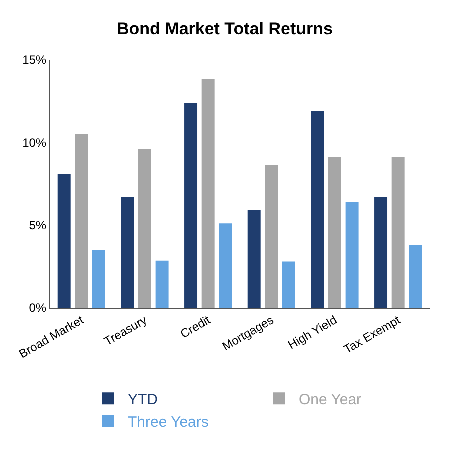 The width and height of the screenshot is (450, 450). Describe the element at coordinates (38, 225) in the screenshot. I see `y-tick-label: 5%` at that location.